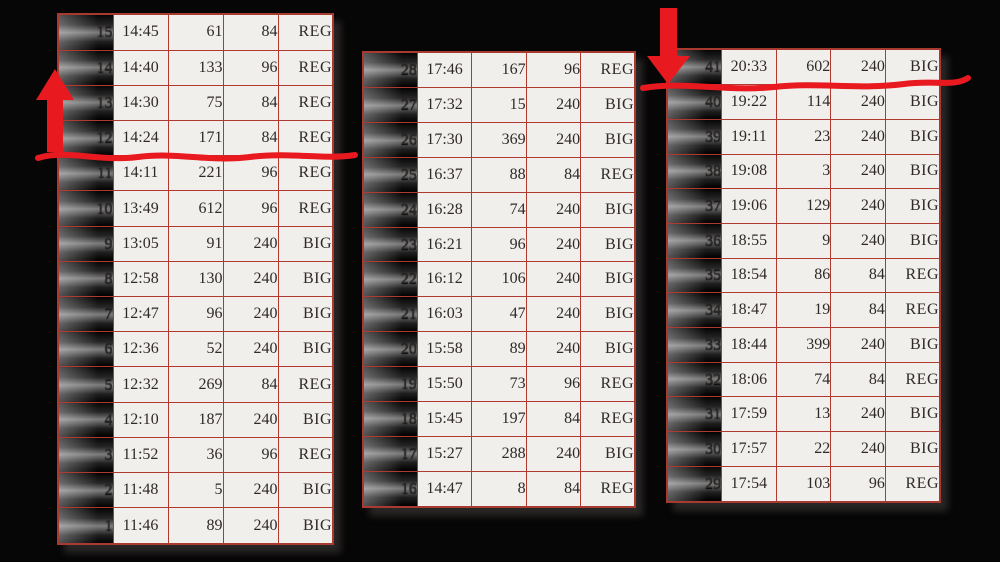 Image resolution: width=1000 pixels, height=562 pixels. I want to click on cell-no: 14, so click(85, 67).